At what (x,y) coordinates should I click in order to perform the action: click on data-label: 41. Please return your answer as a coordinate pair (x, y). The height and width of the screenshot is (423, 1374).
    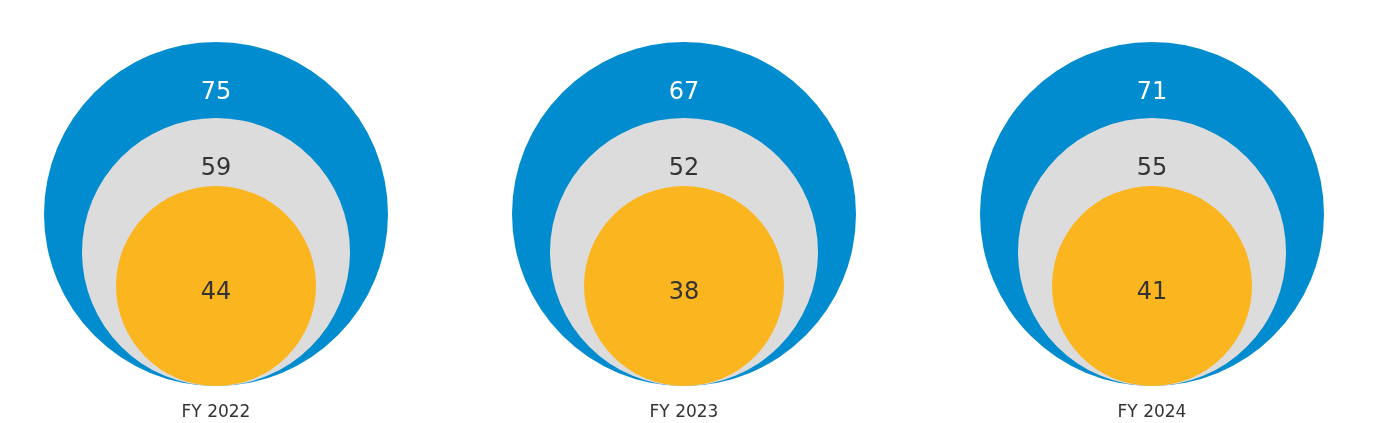
    Looking at the image, I should click on (1152, 291).